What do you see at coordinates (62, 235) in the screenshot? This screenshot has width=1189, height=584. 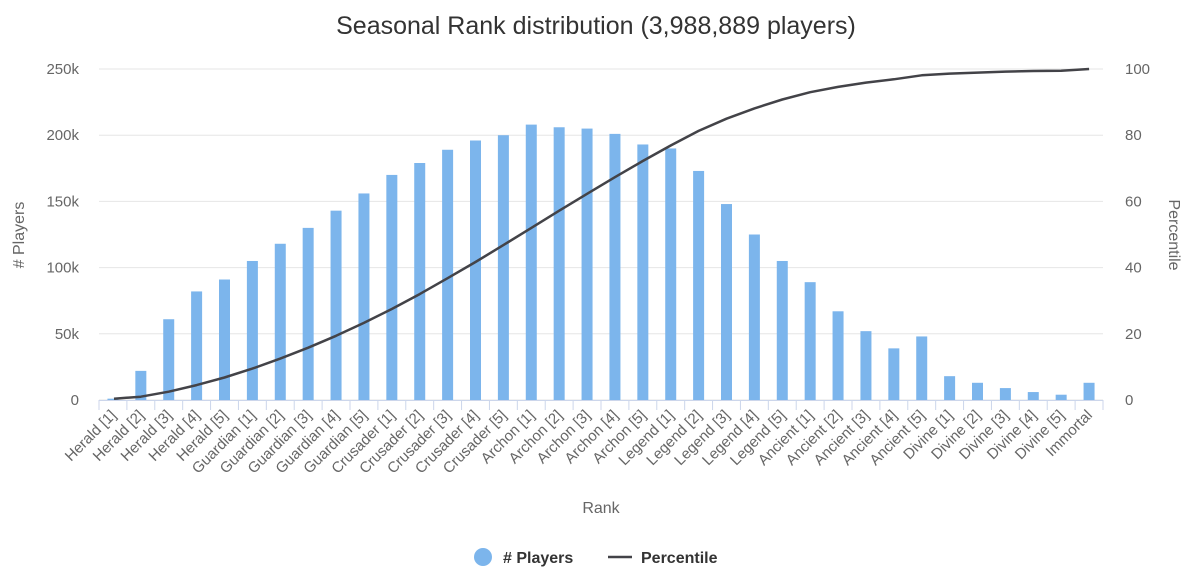 I see `y-axis-left: 0 50k 100k 150k 200k 250k` at bounding box center [62, 235].